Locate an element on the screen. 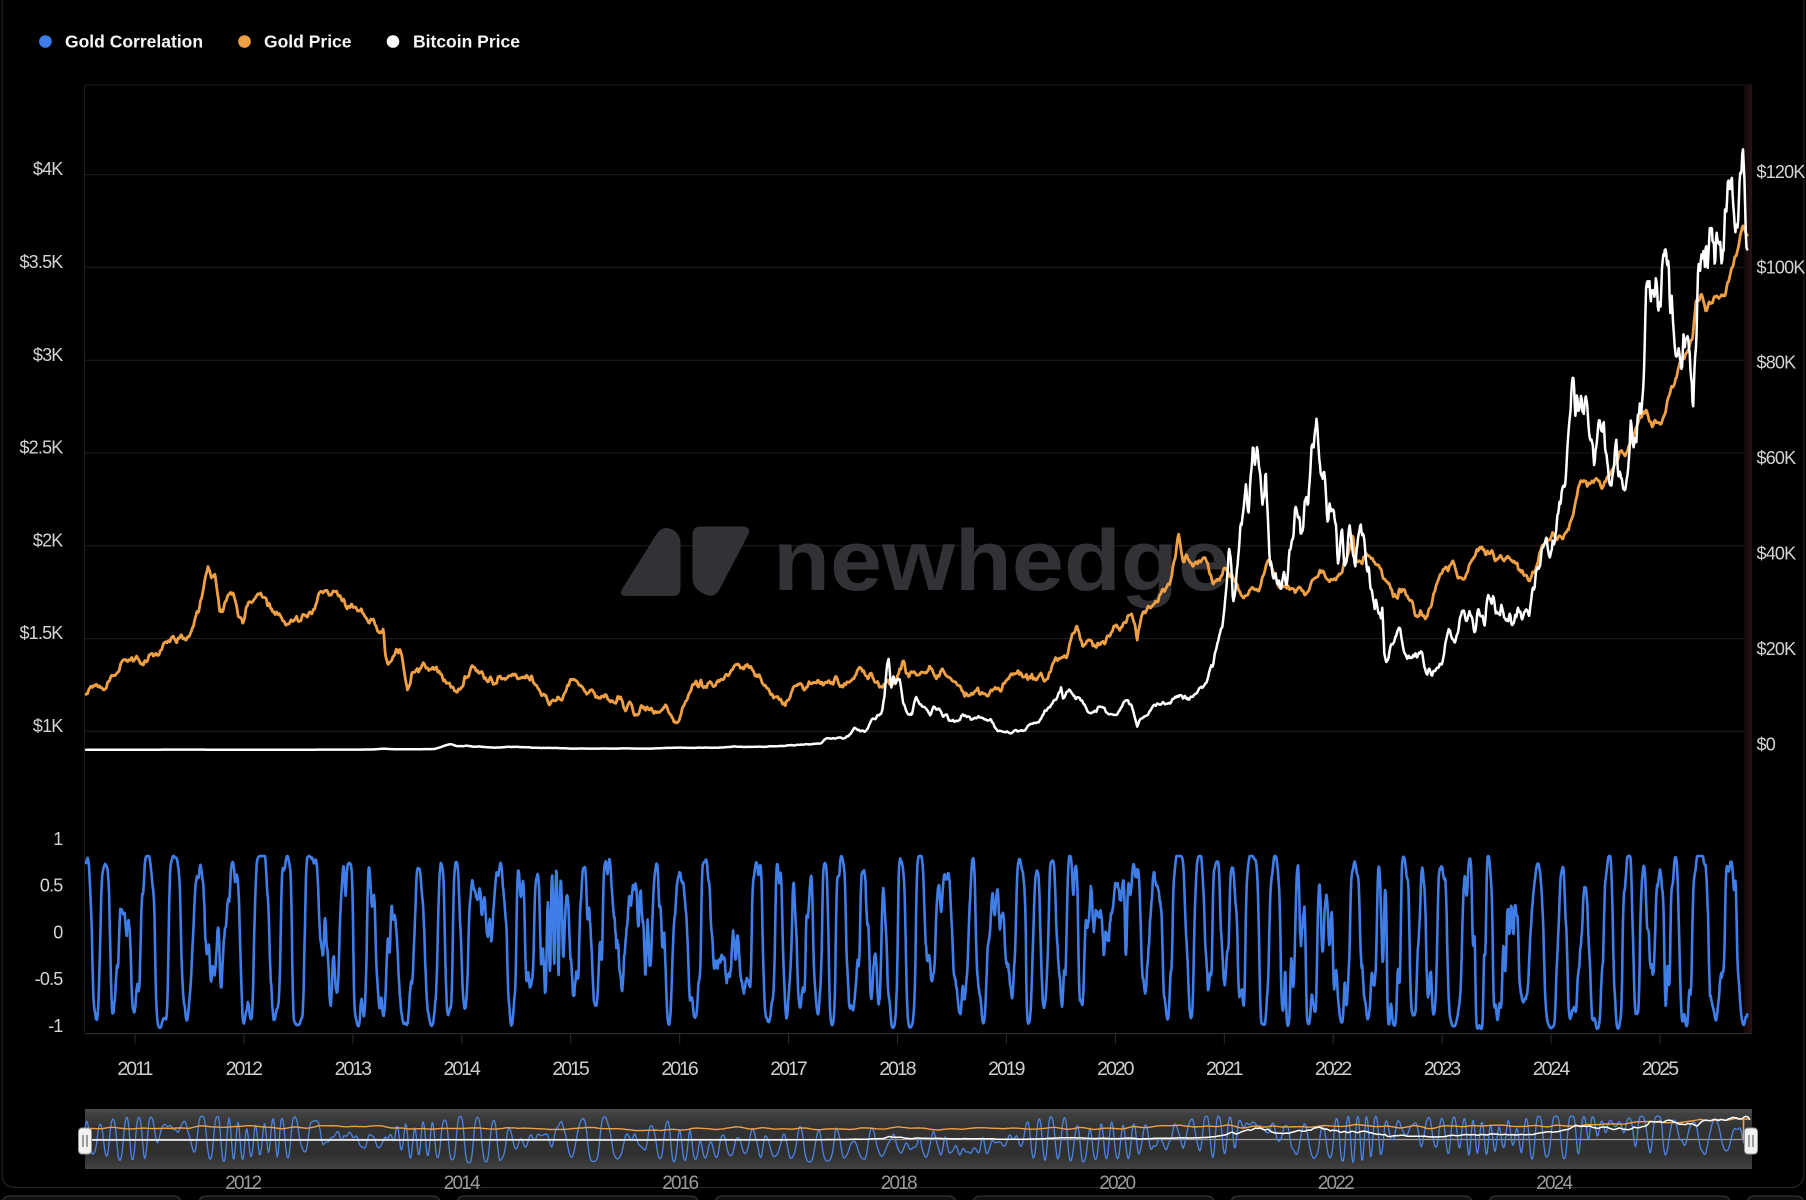 The width and height of the screenshot is (1806, 1200). svg-text: 0 is located at coordinates (58, 932).